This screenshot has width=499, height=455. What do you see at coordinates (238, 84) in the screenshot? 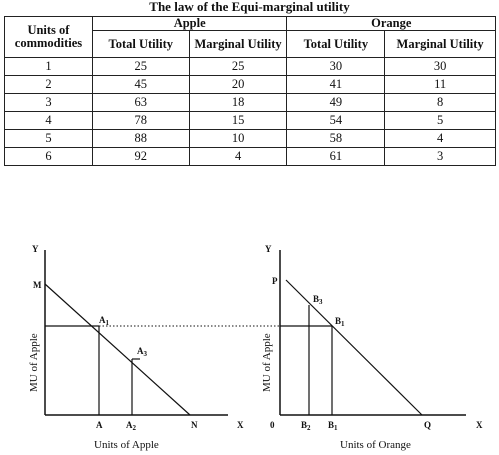
I see `cell-apple-mu: 20` at bounding box center [238, 84].